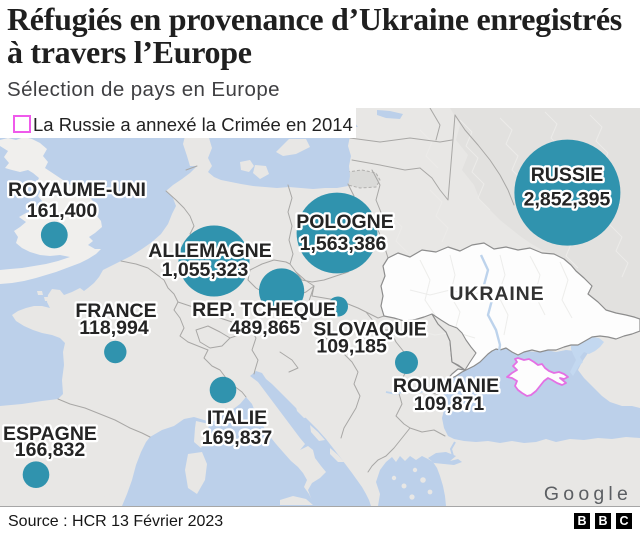  Describe the element at coordinates (588, 494) in the screenshot. I see `svg-text: Google` at that location.